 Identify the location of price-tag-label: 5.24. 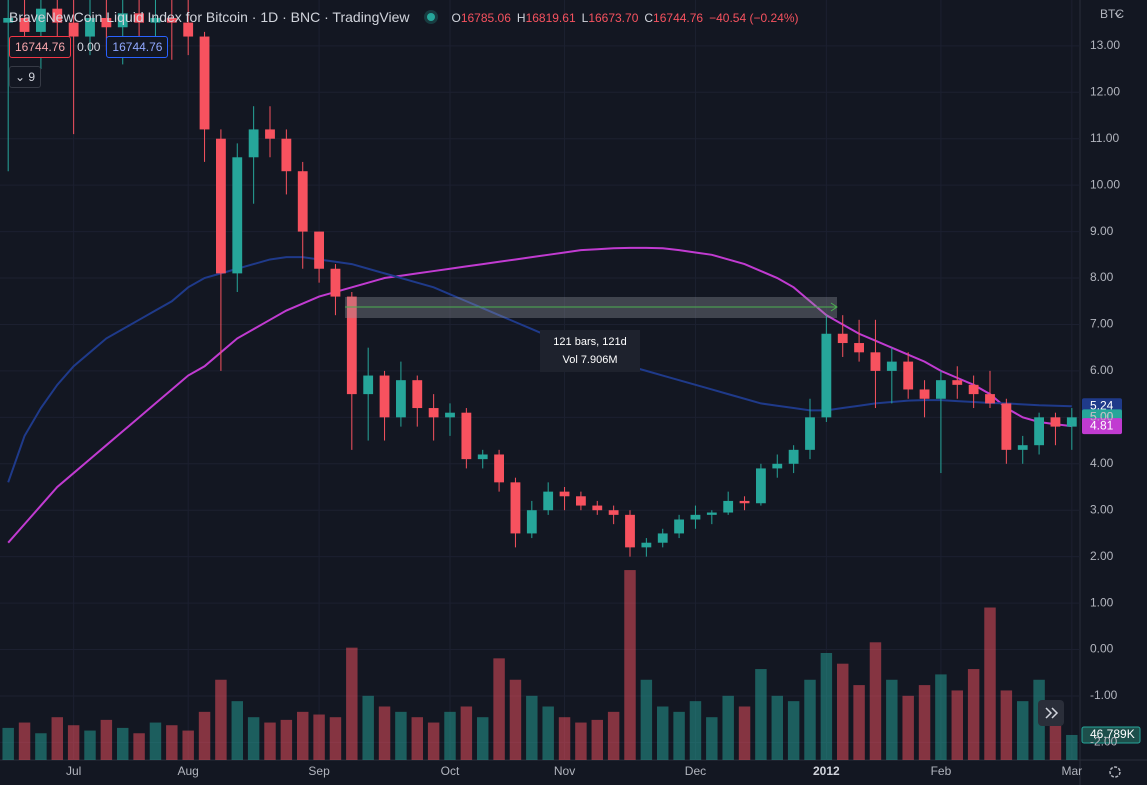
(1102, 405).